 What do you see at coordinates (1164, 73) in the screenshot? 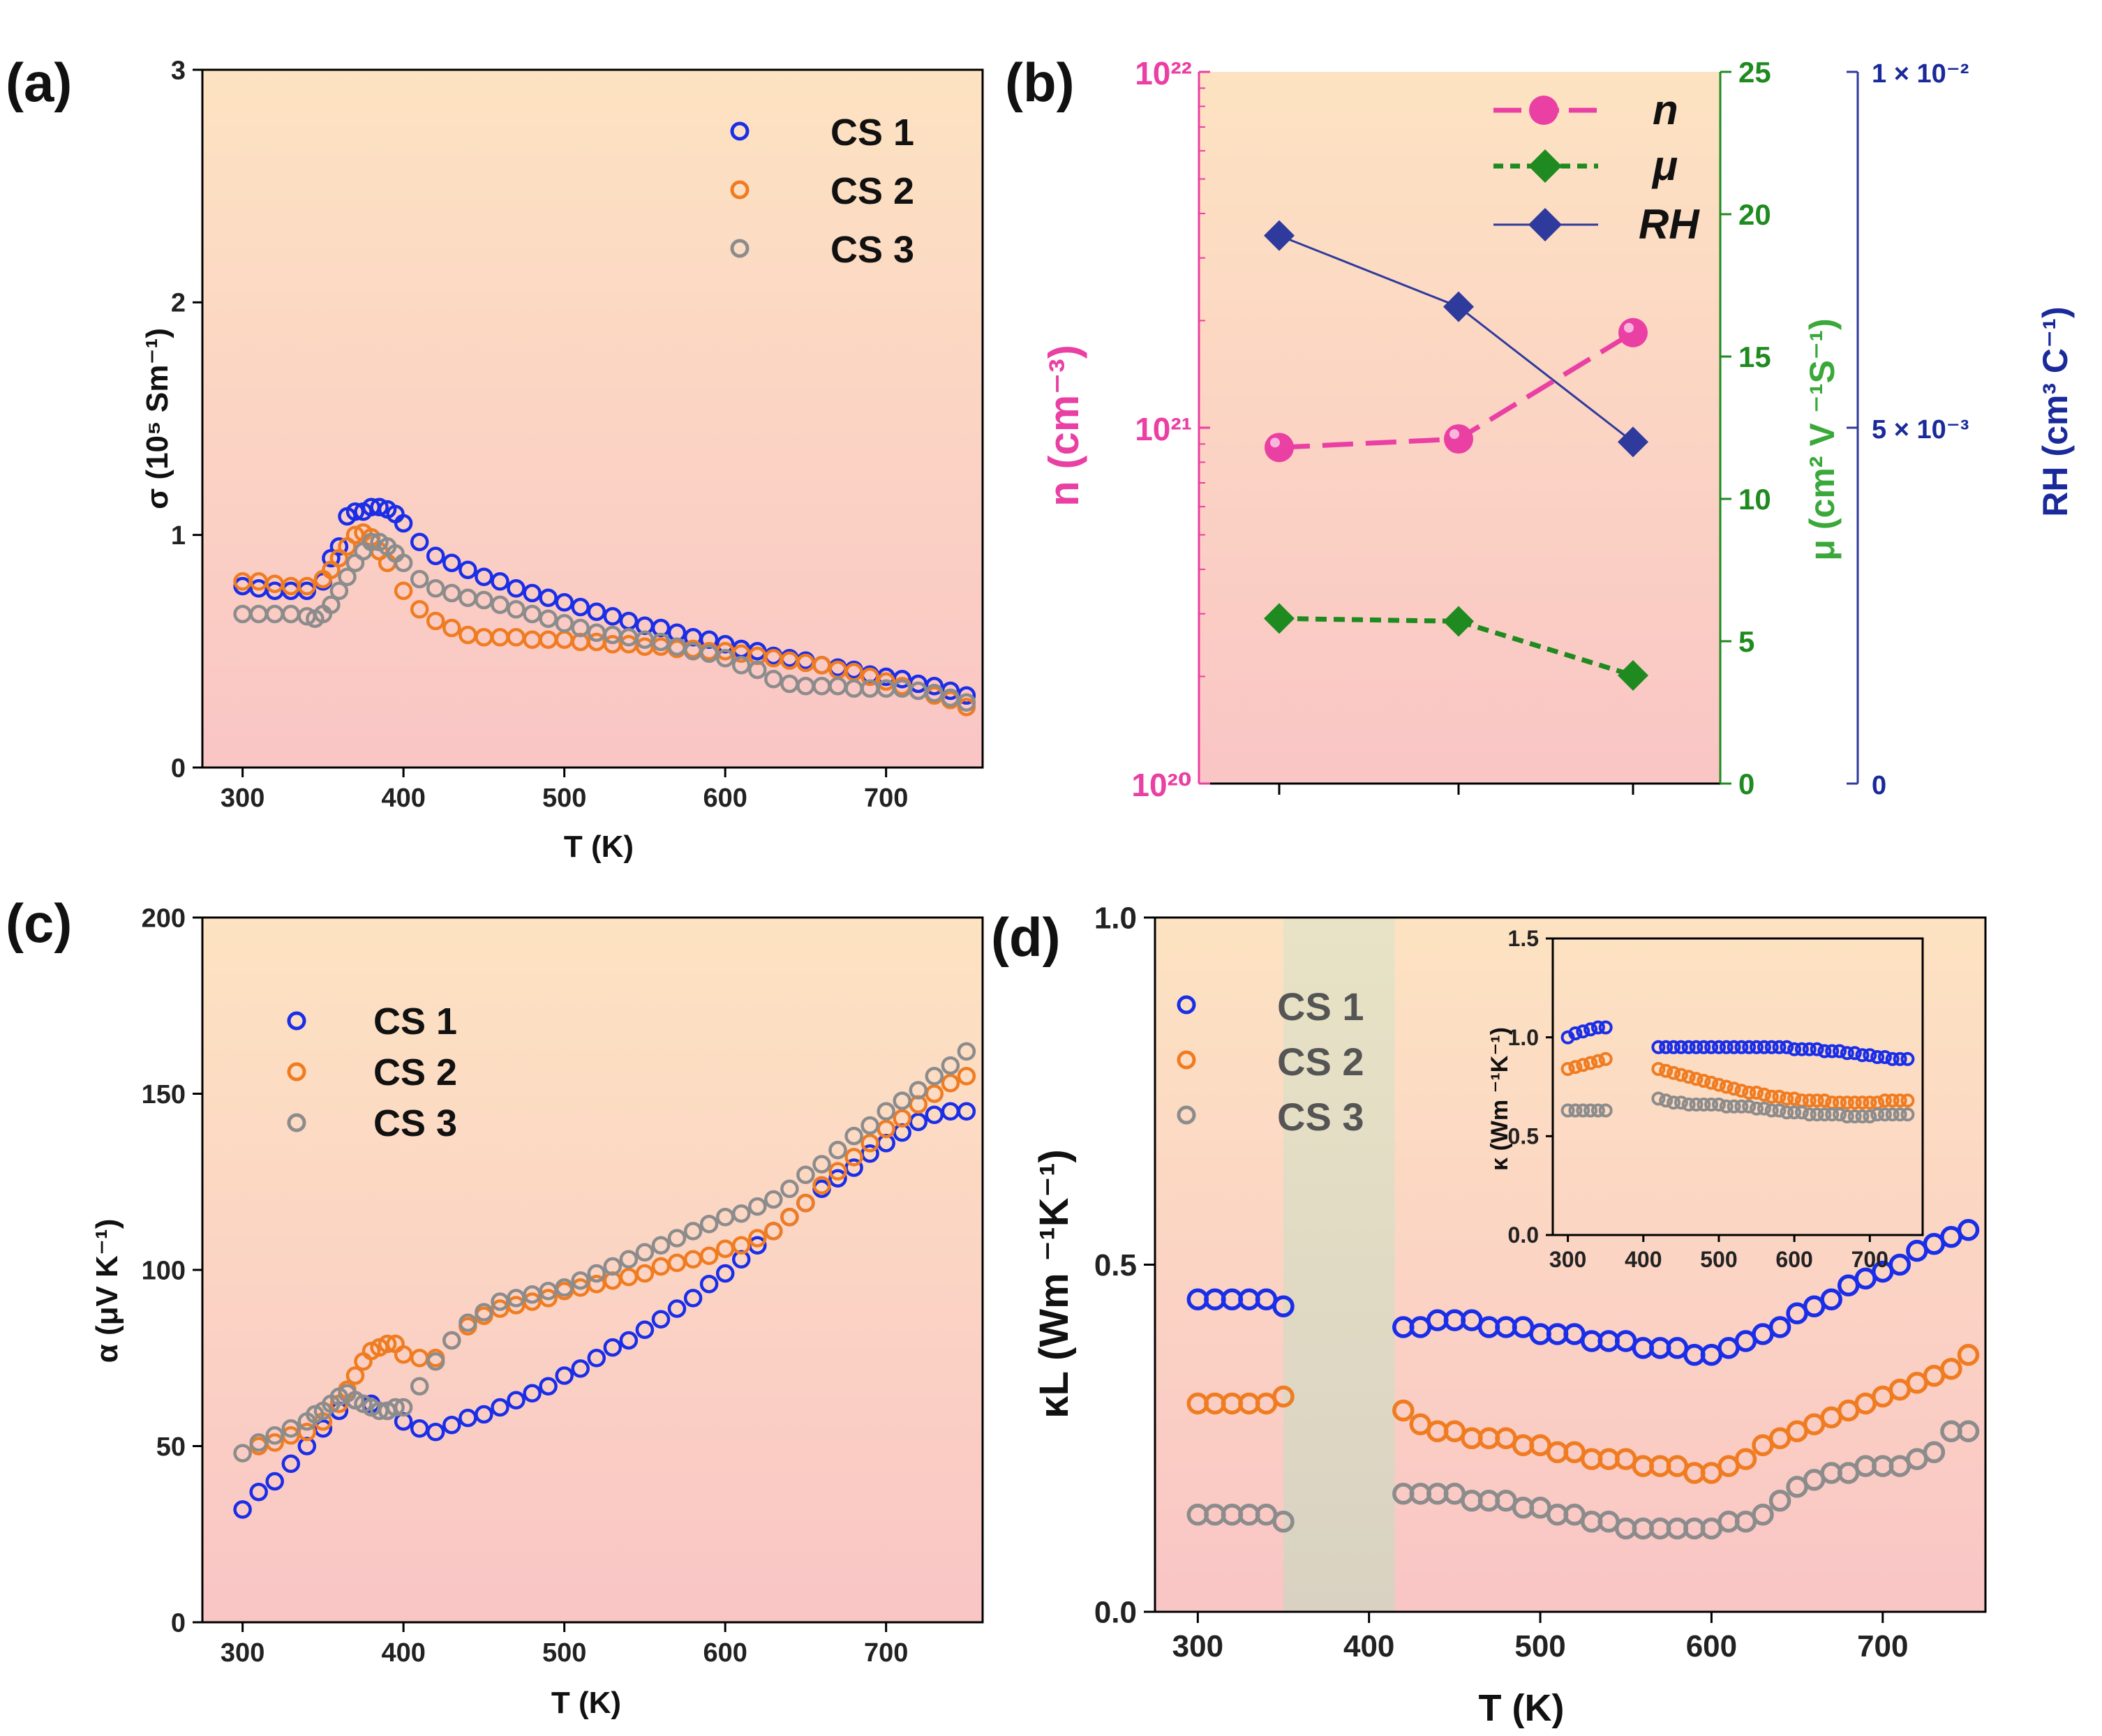
I see `left-tick-label: 10²²` at bounding box center [1164, 73].